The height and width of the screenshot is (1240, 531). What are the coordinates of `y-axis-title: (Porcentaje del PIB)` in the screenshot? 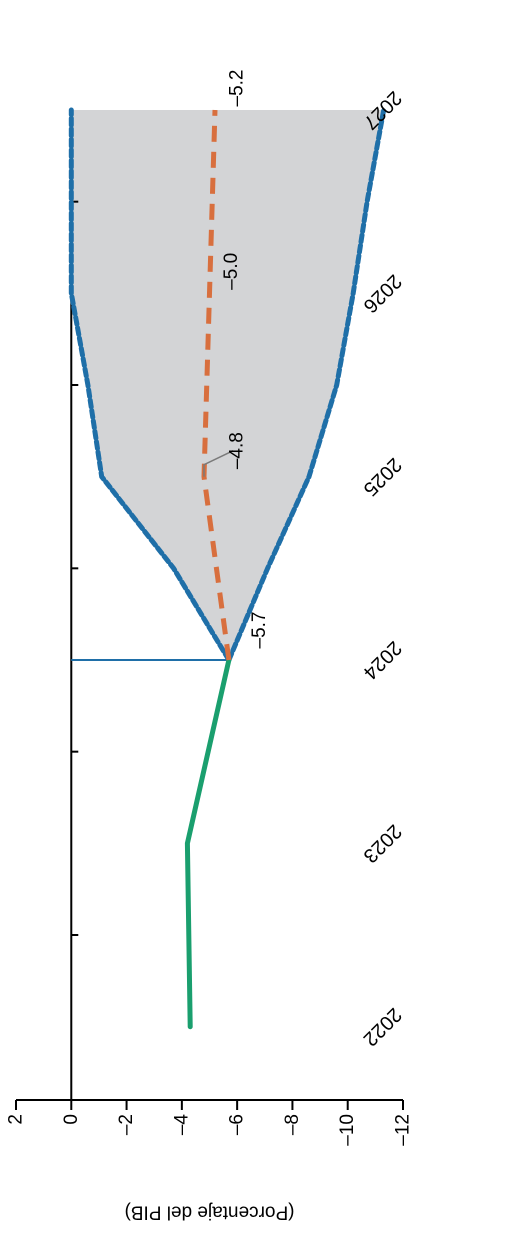 It's located at (209, 1212).